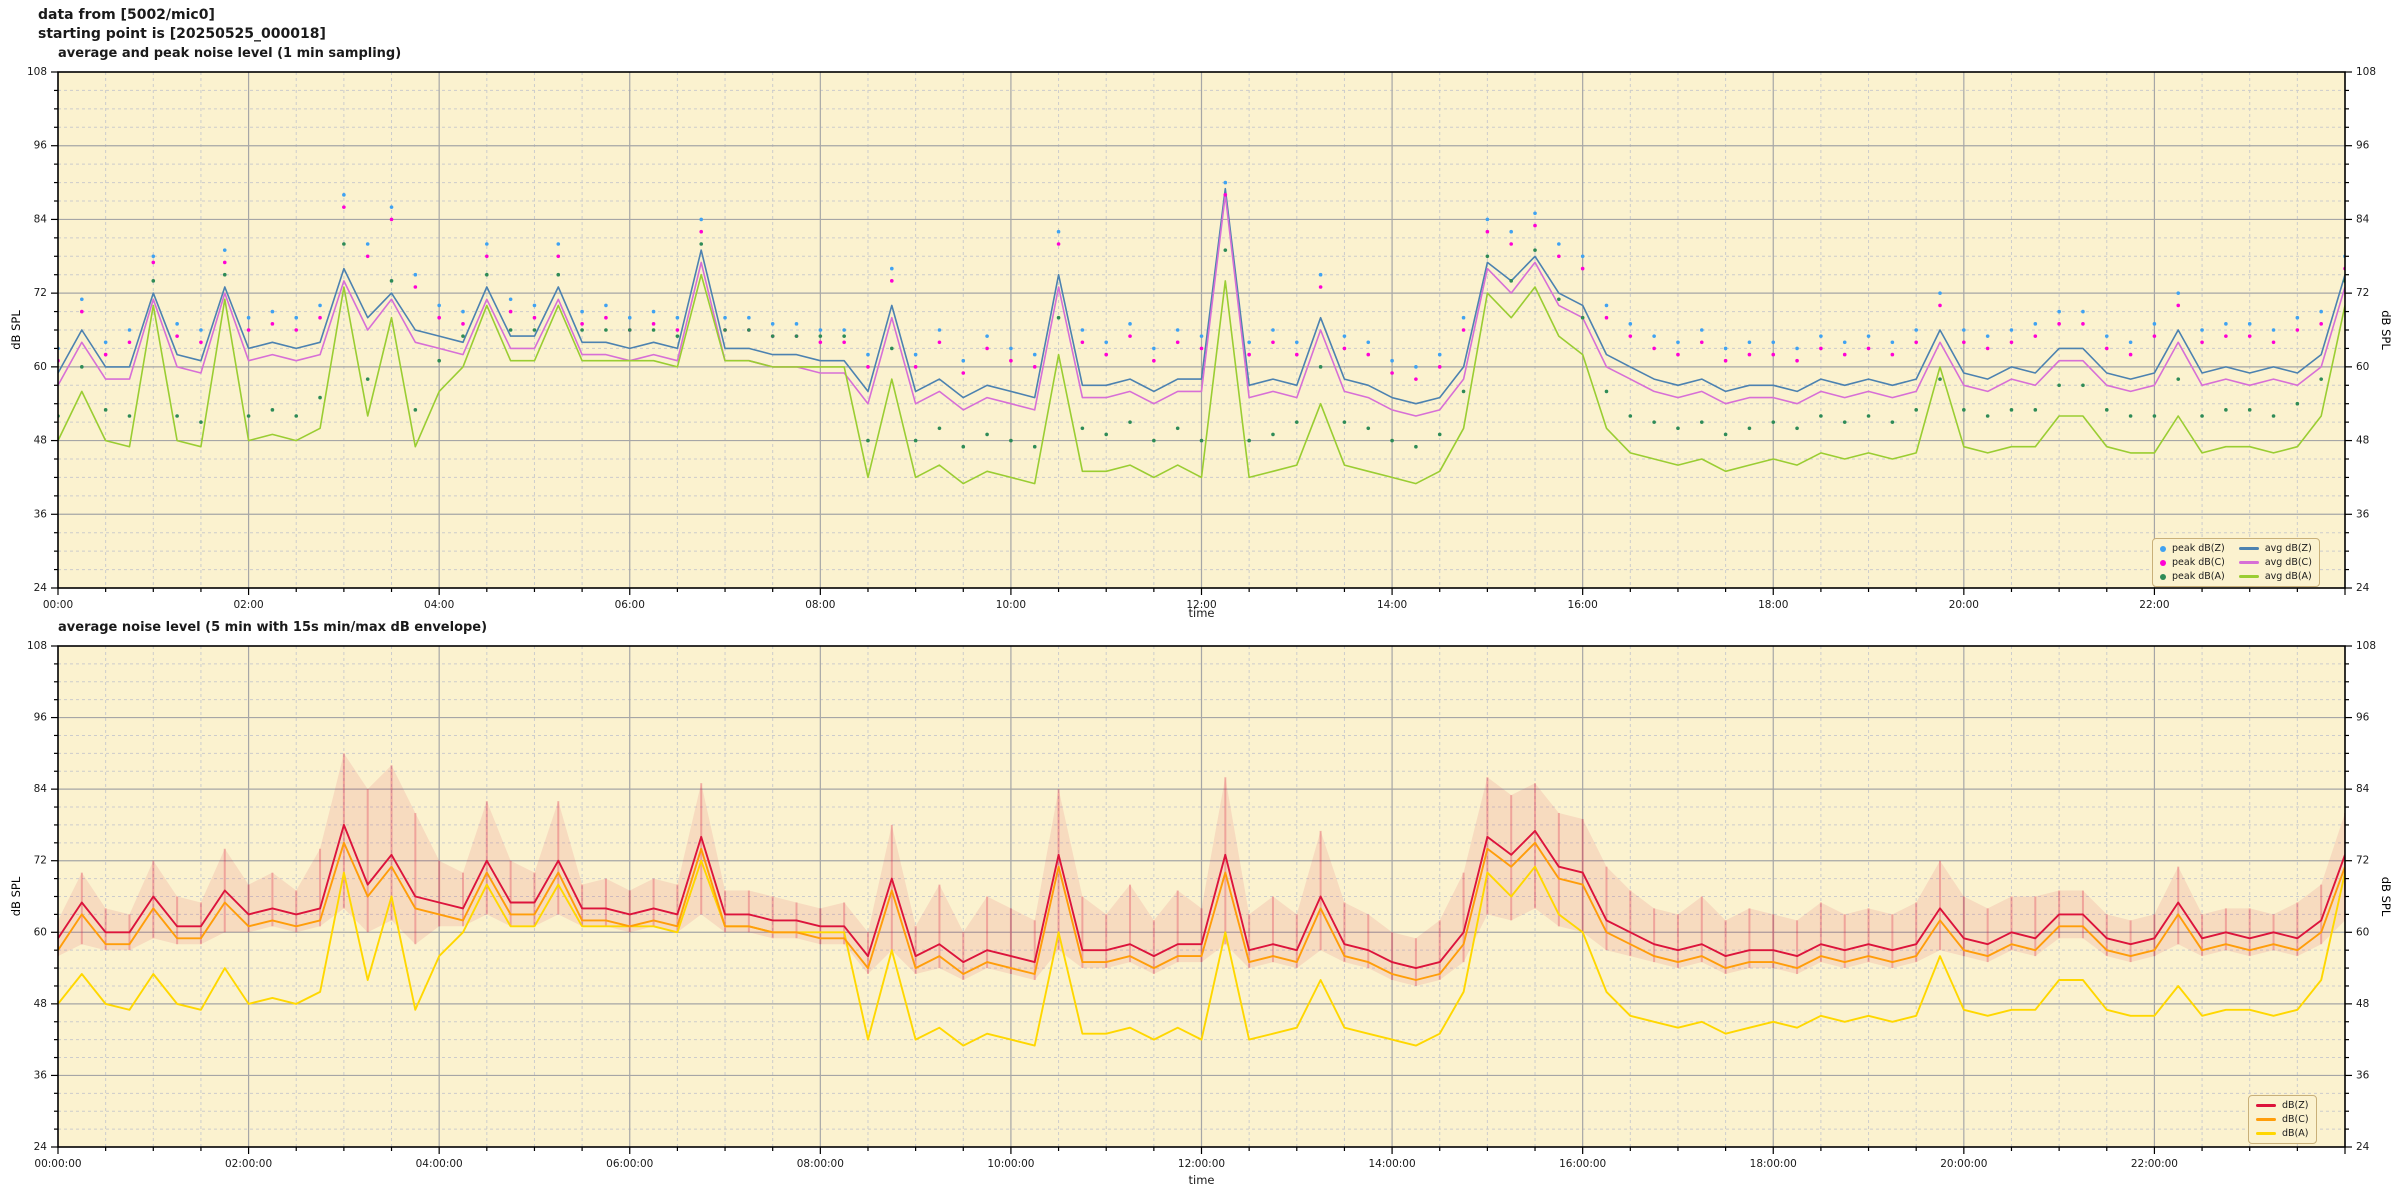  Describe the element at coordinates (126, 15) in the screenshot. I see `header-line1: data from [5002/mic0]` at that location.